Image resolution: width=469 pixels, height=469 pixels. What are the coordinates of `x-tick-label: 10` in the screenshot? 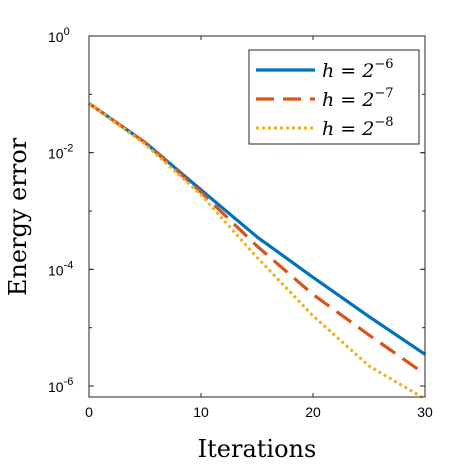 It's located at (201, 412).